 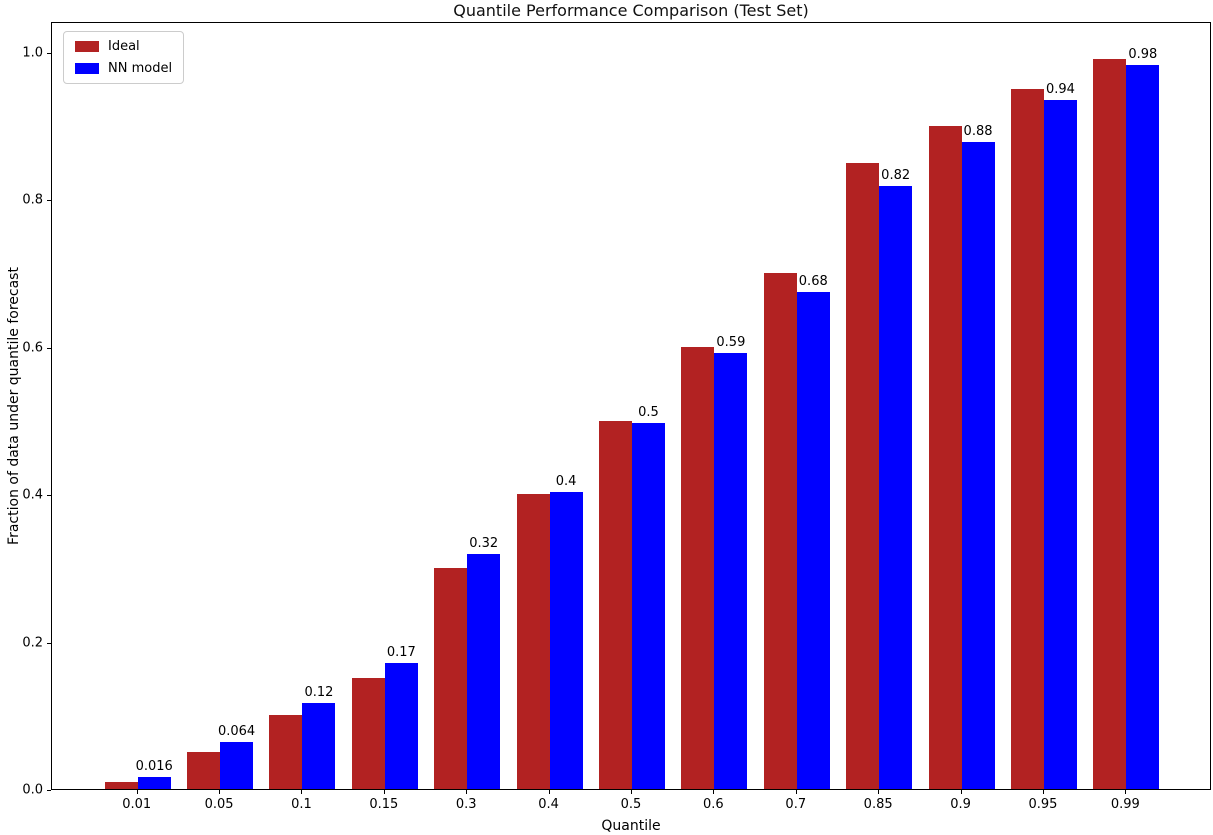 What do you see at coordinates (87, 68) in the screenshot?
I see `legend-swatch-nn-model` at bounding box center [87, 68].